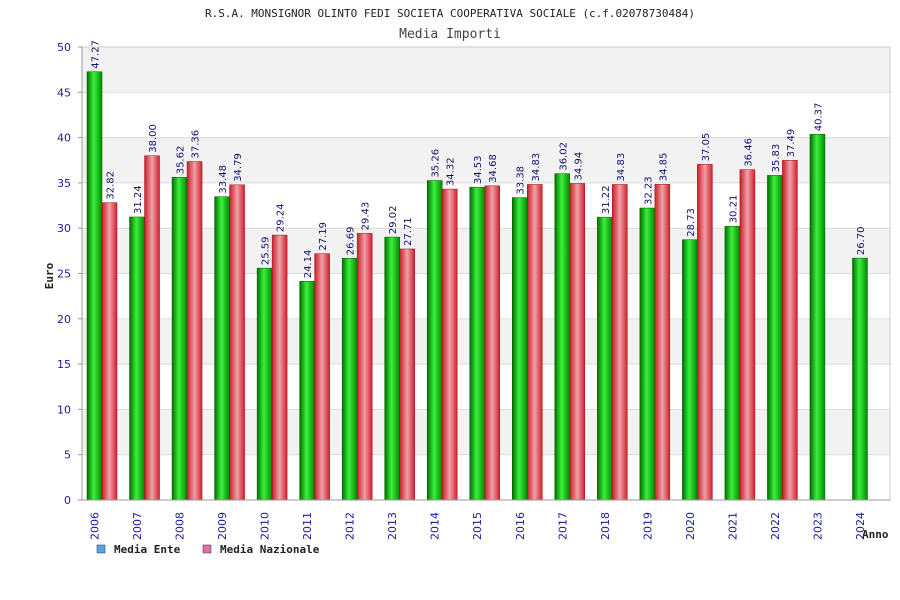  Describe the element at coordinates (605, 526) in the screenshot. I see `x-tick-label: 2018` at that location.